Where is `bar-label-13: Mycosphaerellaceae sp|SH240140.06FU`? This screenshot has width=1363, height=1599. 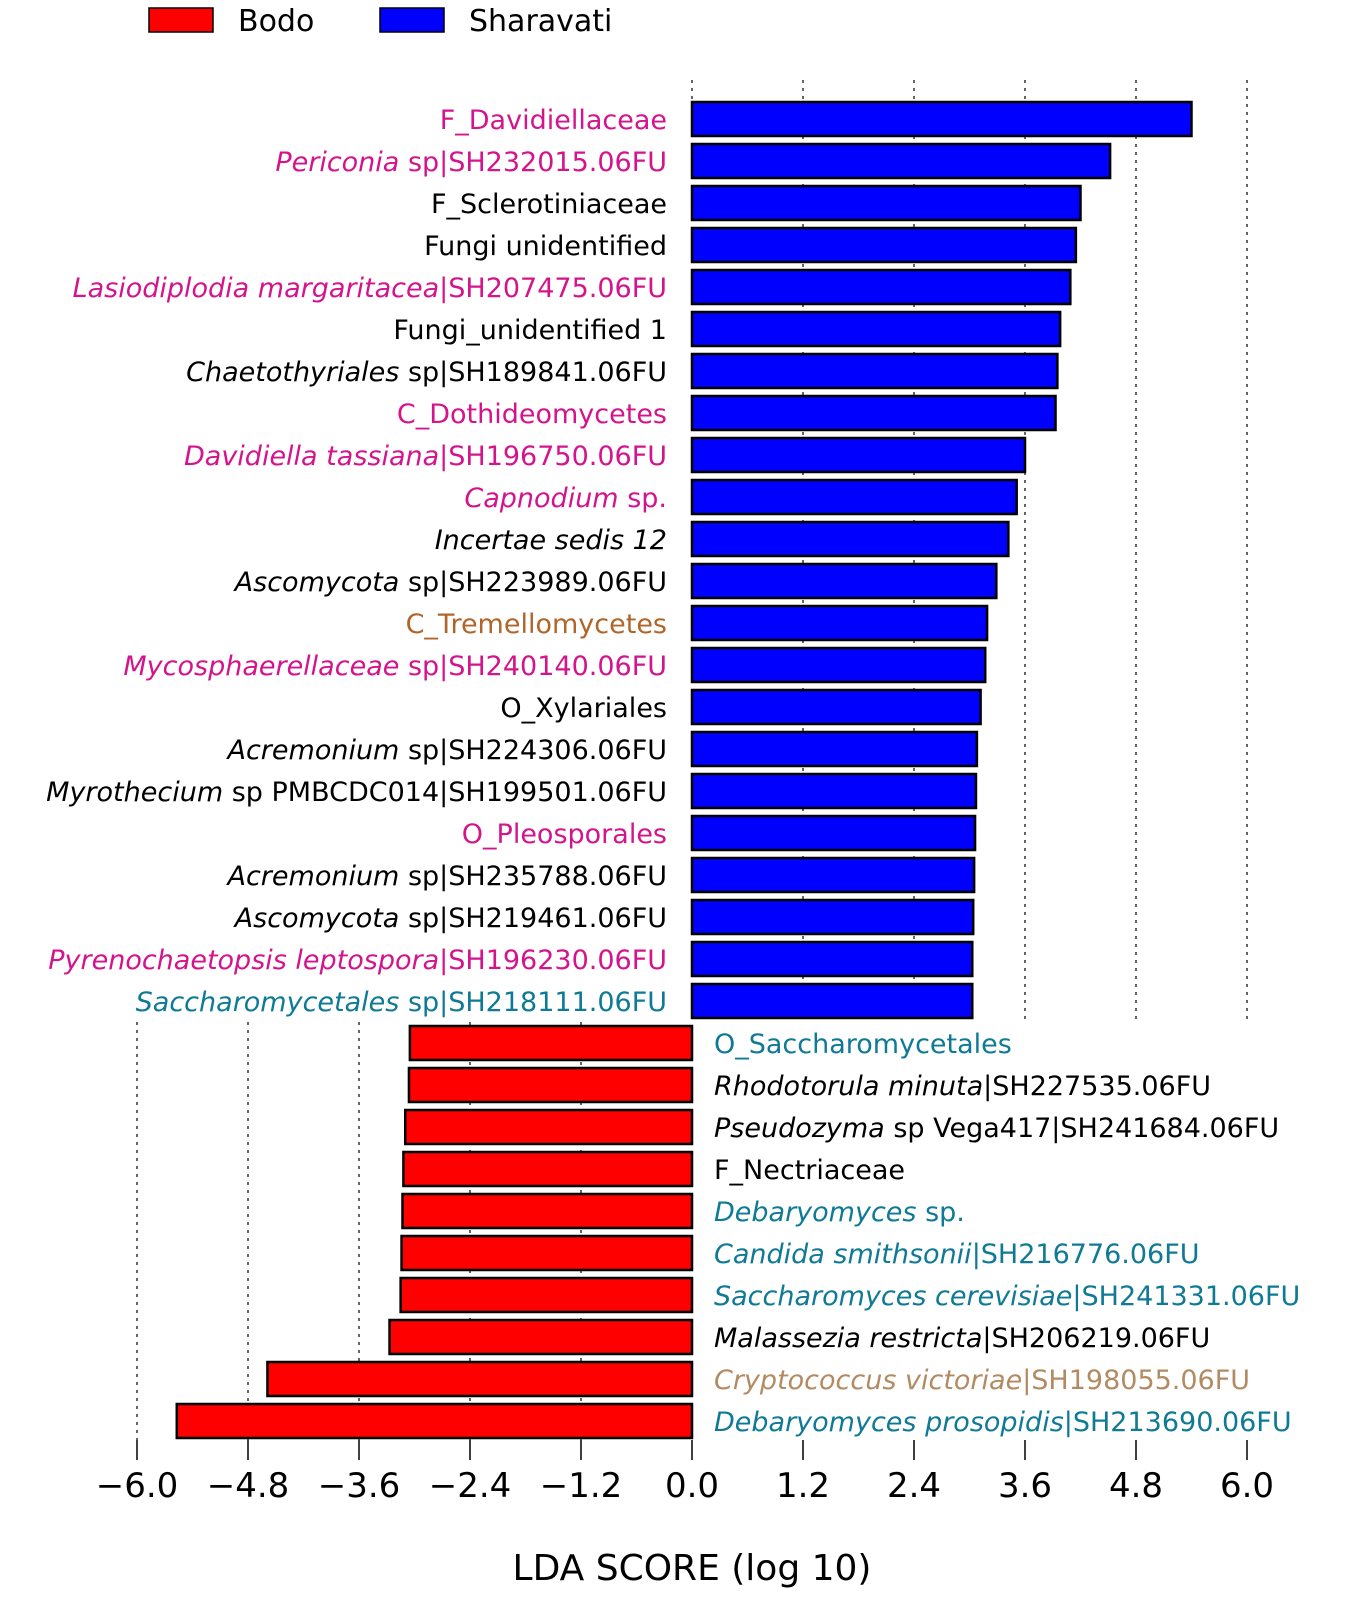 bar-label-13: Mycosphaerellaceae sp|SH240140.06FU is located at coordinates (395, 666).